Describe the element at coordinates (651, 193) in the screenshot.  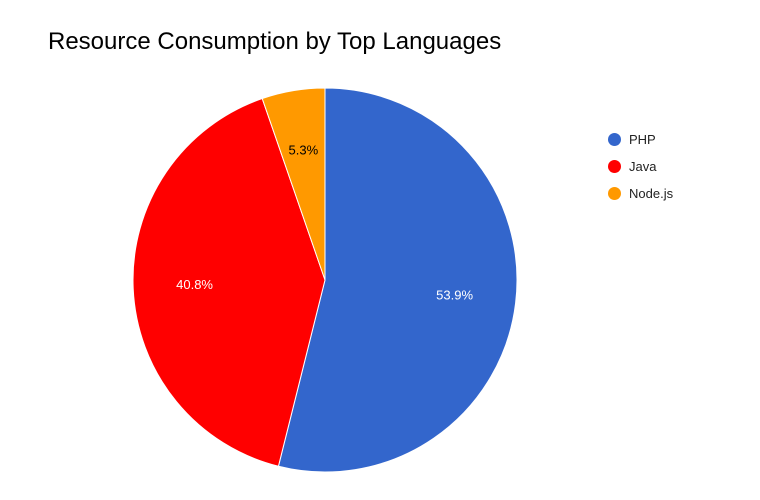
I see `legend-label-node-js: Node.js` at that location.